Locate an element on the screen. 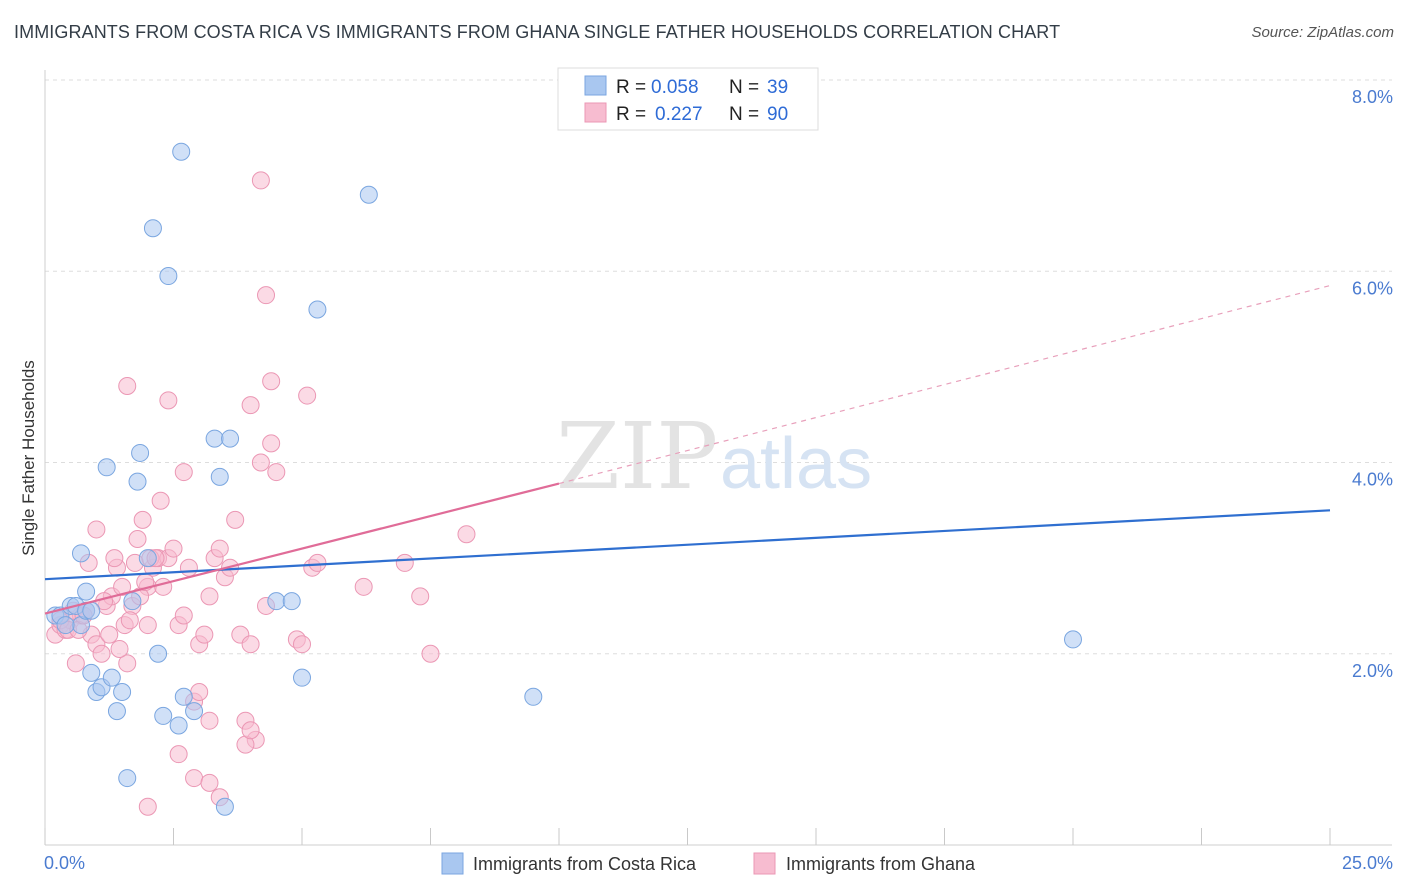 The image size is (1406, 892). trend-line-ghana is located at coordinates (302, 548).